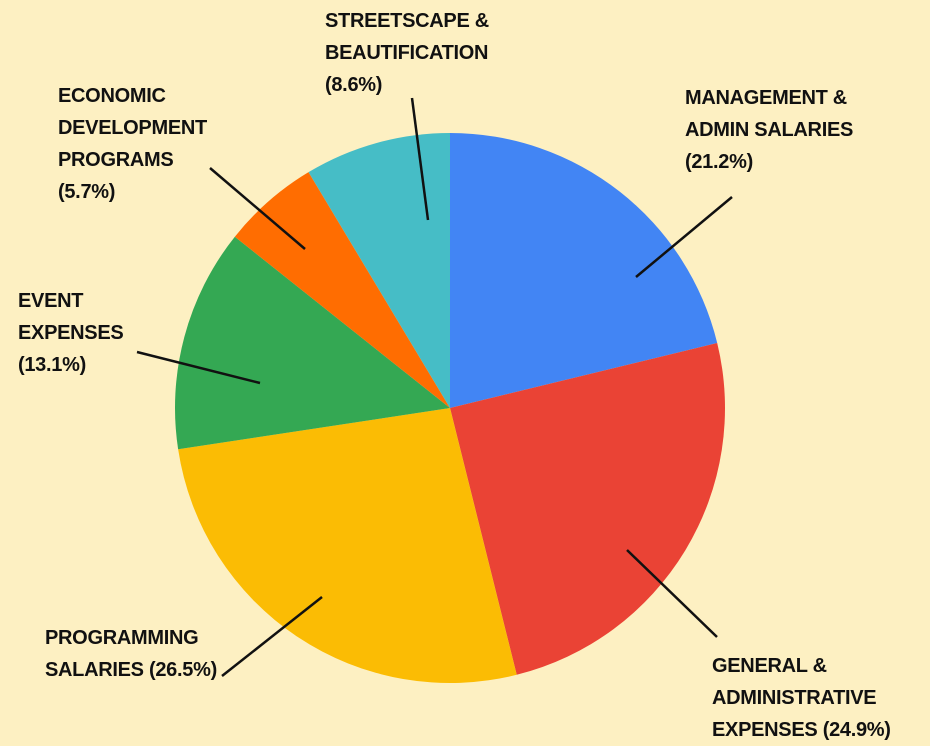 The height and width of the screenshot is (746, 930). I want to click on value-label: (8.6%), so click(354, 85).